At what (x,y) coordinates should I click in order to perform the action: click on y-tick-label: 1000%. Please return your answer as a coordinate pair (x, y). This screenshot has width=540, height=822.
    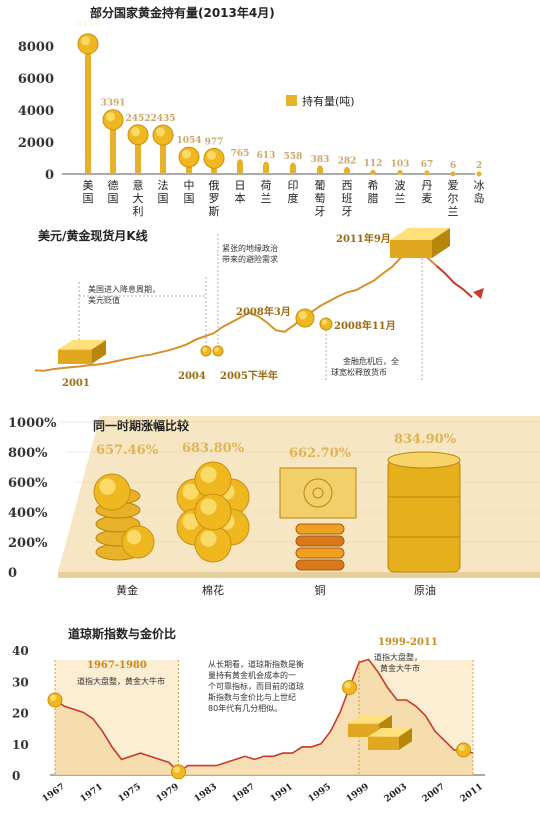
    Looking at the image, I should click on (32, 423).